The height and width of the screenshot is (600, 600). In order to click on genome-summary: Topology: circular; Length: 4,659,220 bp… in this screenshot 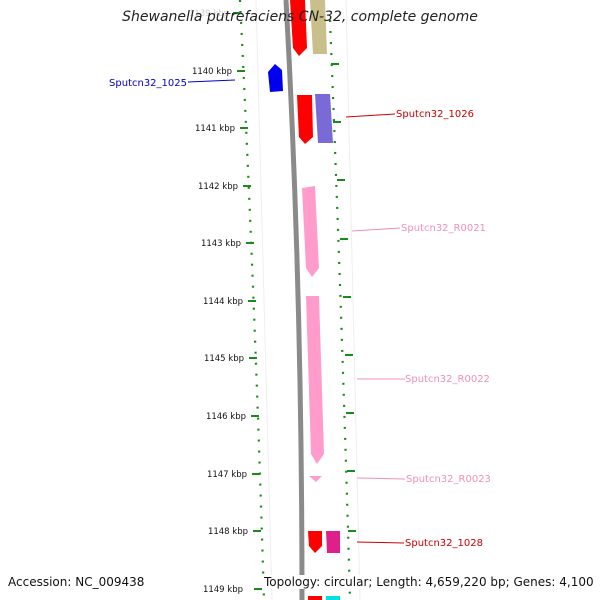, I will do `click(429, 582)`.